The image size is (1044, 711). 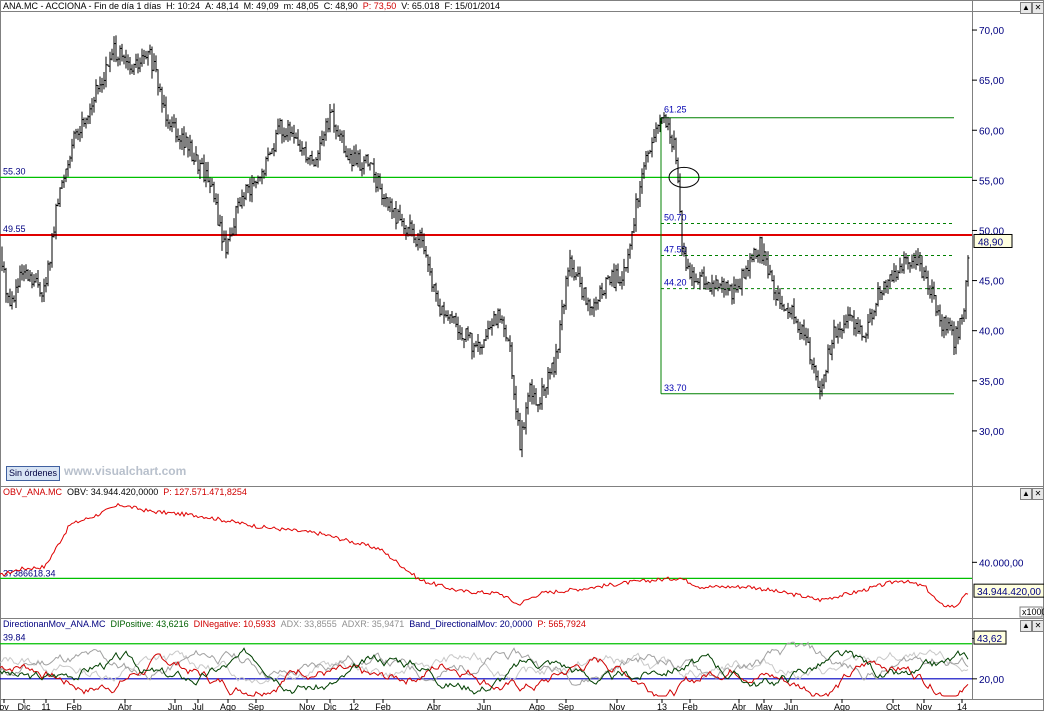 I want to click on price-header-part: M: 49,09, so click(x=261, y=6).